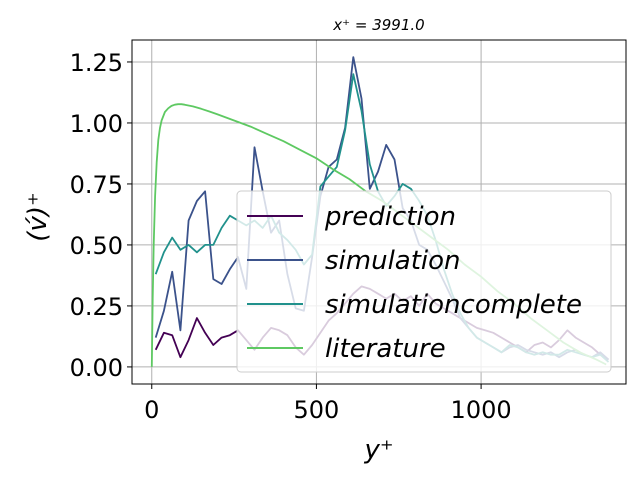 This screenshot has width=640, height=480. Describe the element at coordinates (96, 307) in the screenshot. I see `y-tick-label: 0.25` at that location.